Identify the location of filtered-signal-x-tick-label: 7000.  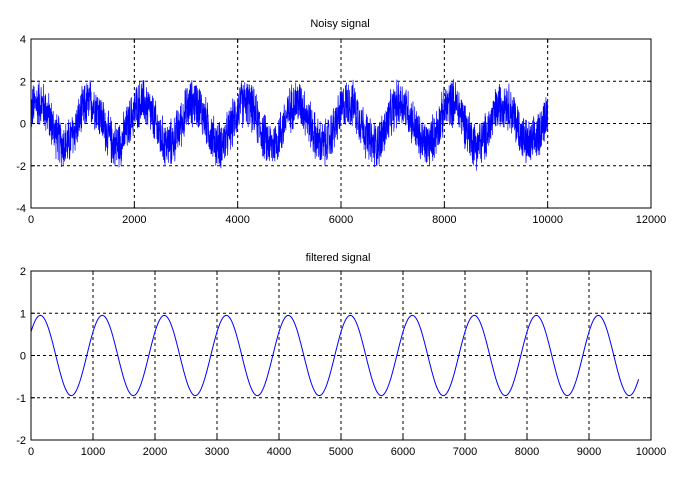
(465, 452).